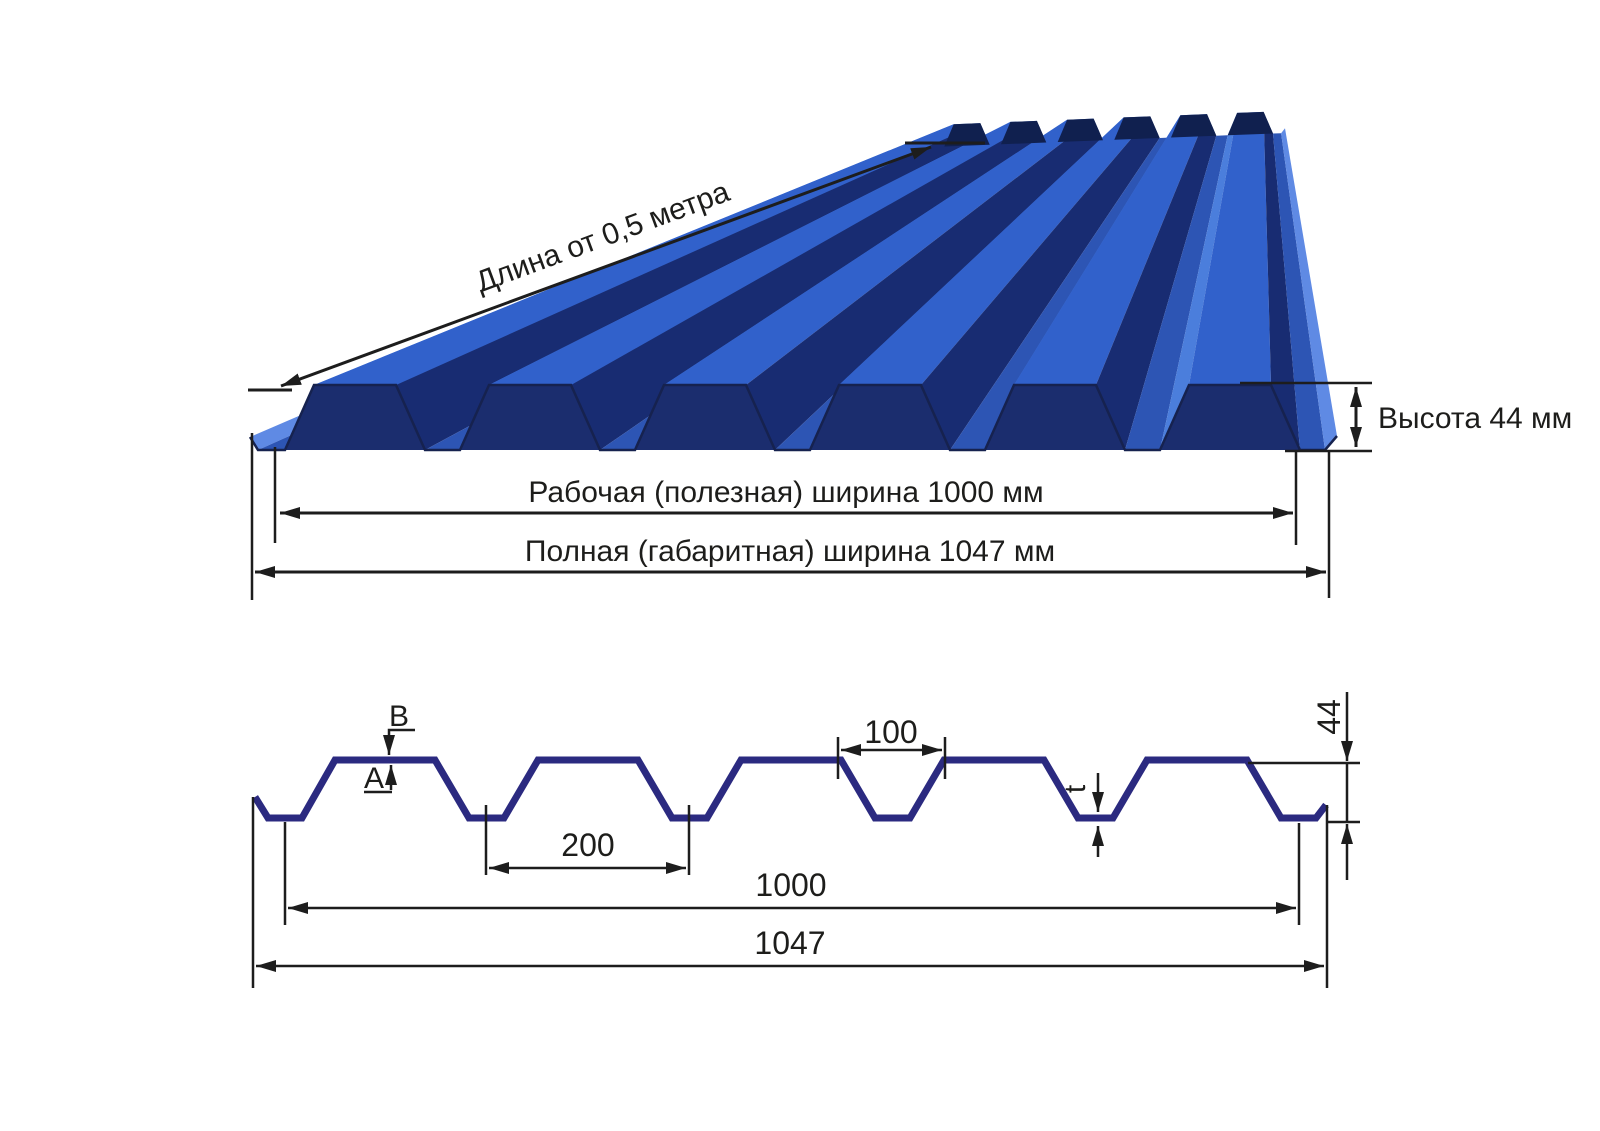 The image size is (1600, 1131). Describe the element at coordinates (789, 943) in the screenshot. I see `label-1047: 1047` at that location.